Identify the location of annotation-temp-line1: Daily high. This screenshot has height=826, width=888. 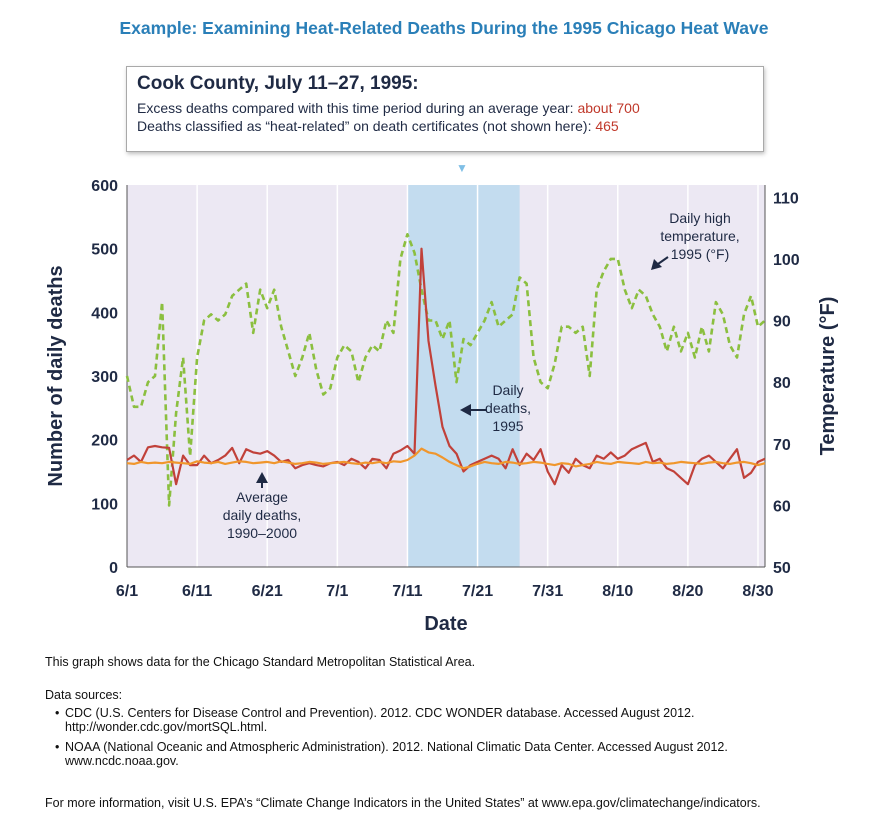
(699, 218).